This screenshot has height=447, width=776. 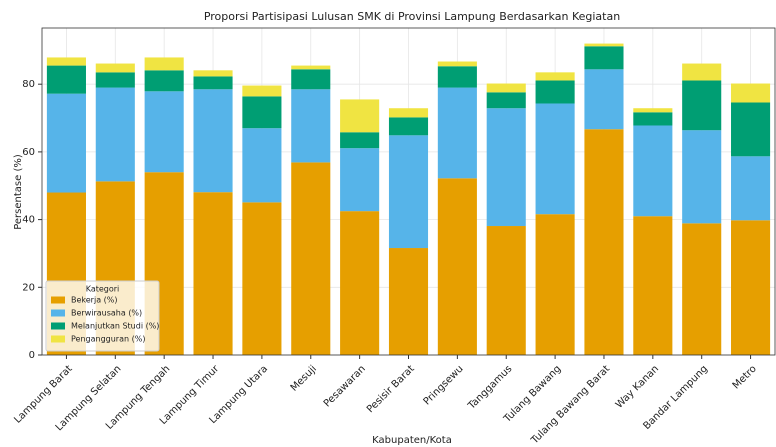 I want to click on legend-label: Berwirausaha (%), so click(x=106, y=313).